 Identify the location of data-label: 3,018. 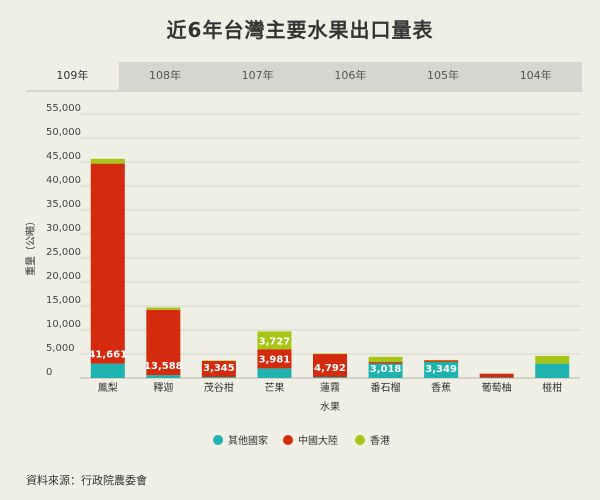
(386, 369).